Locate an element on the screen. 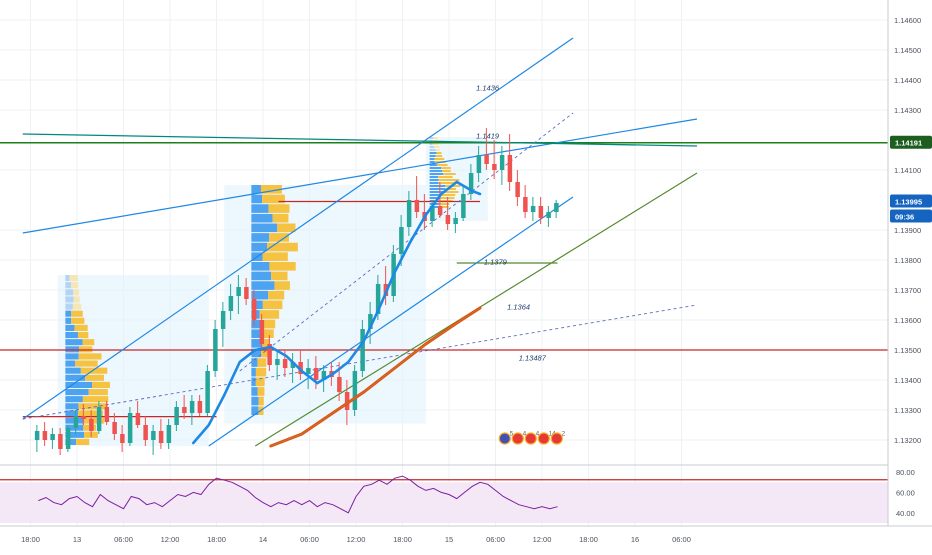  price-tick-label: 1.13800 is located at coordinates (907, 260).